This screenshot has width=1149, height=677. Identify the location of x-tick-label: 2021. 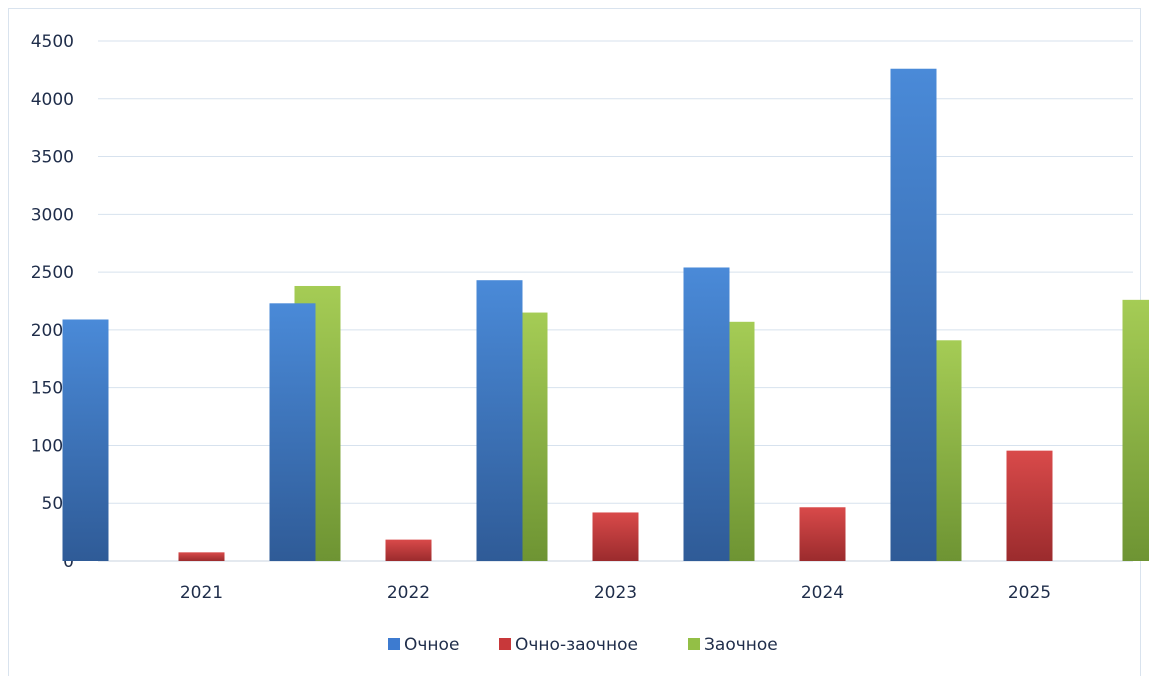
(201, 593).